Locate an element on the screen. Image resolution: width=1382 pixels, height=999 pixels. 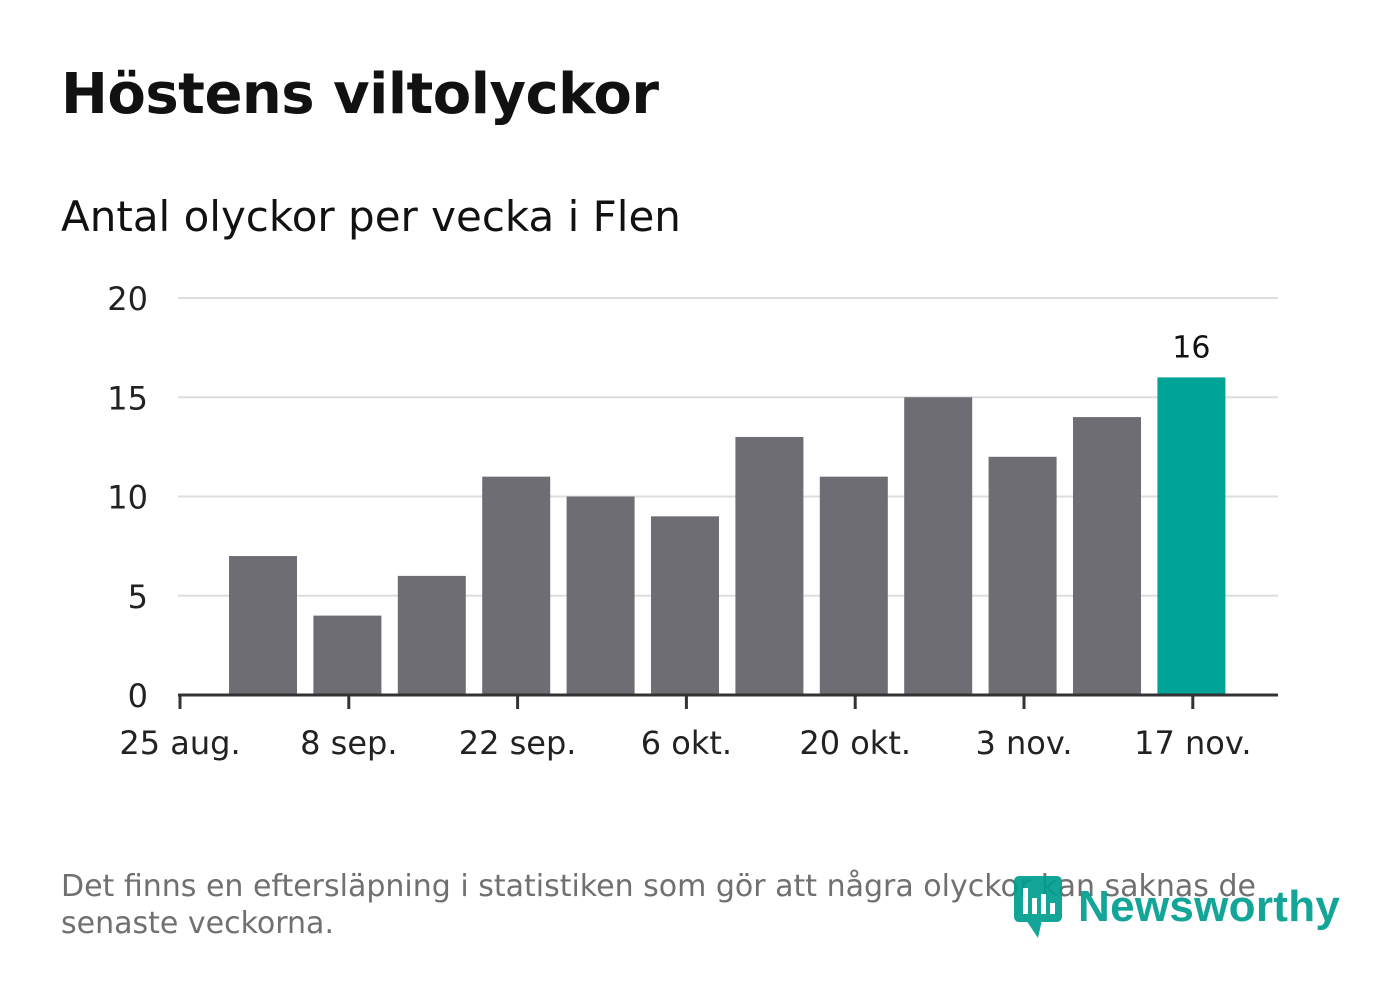
y-tick-label: 15 is located at coordinates (127, 398).